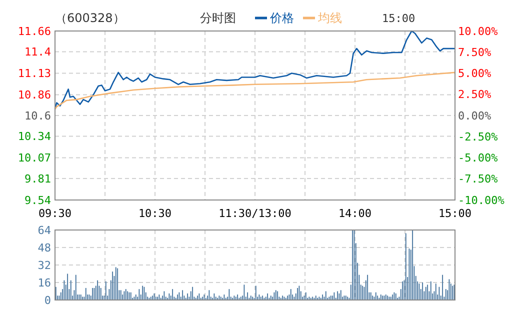 This screenshot has width=505, height=330. Describe the element at coordinates (475, 73) in the screenshot. I see `y2-tick-label: 5.00%` at that location.